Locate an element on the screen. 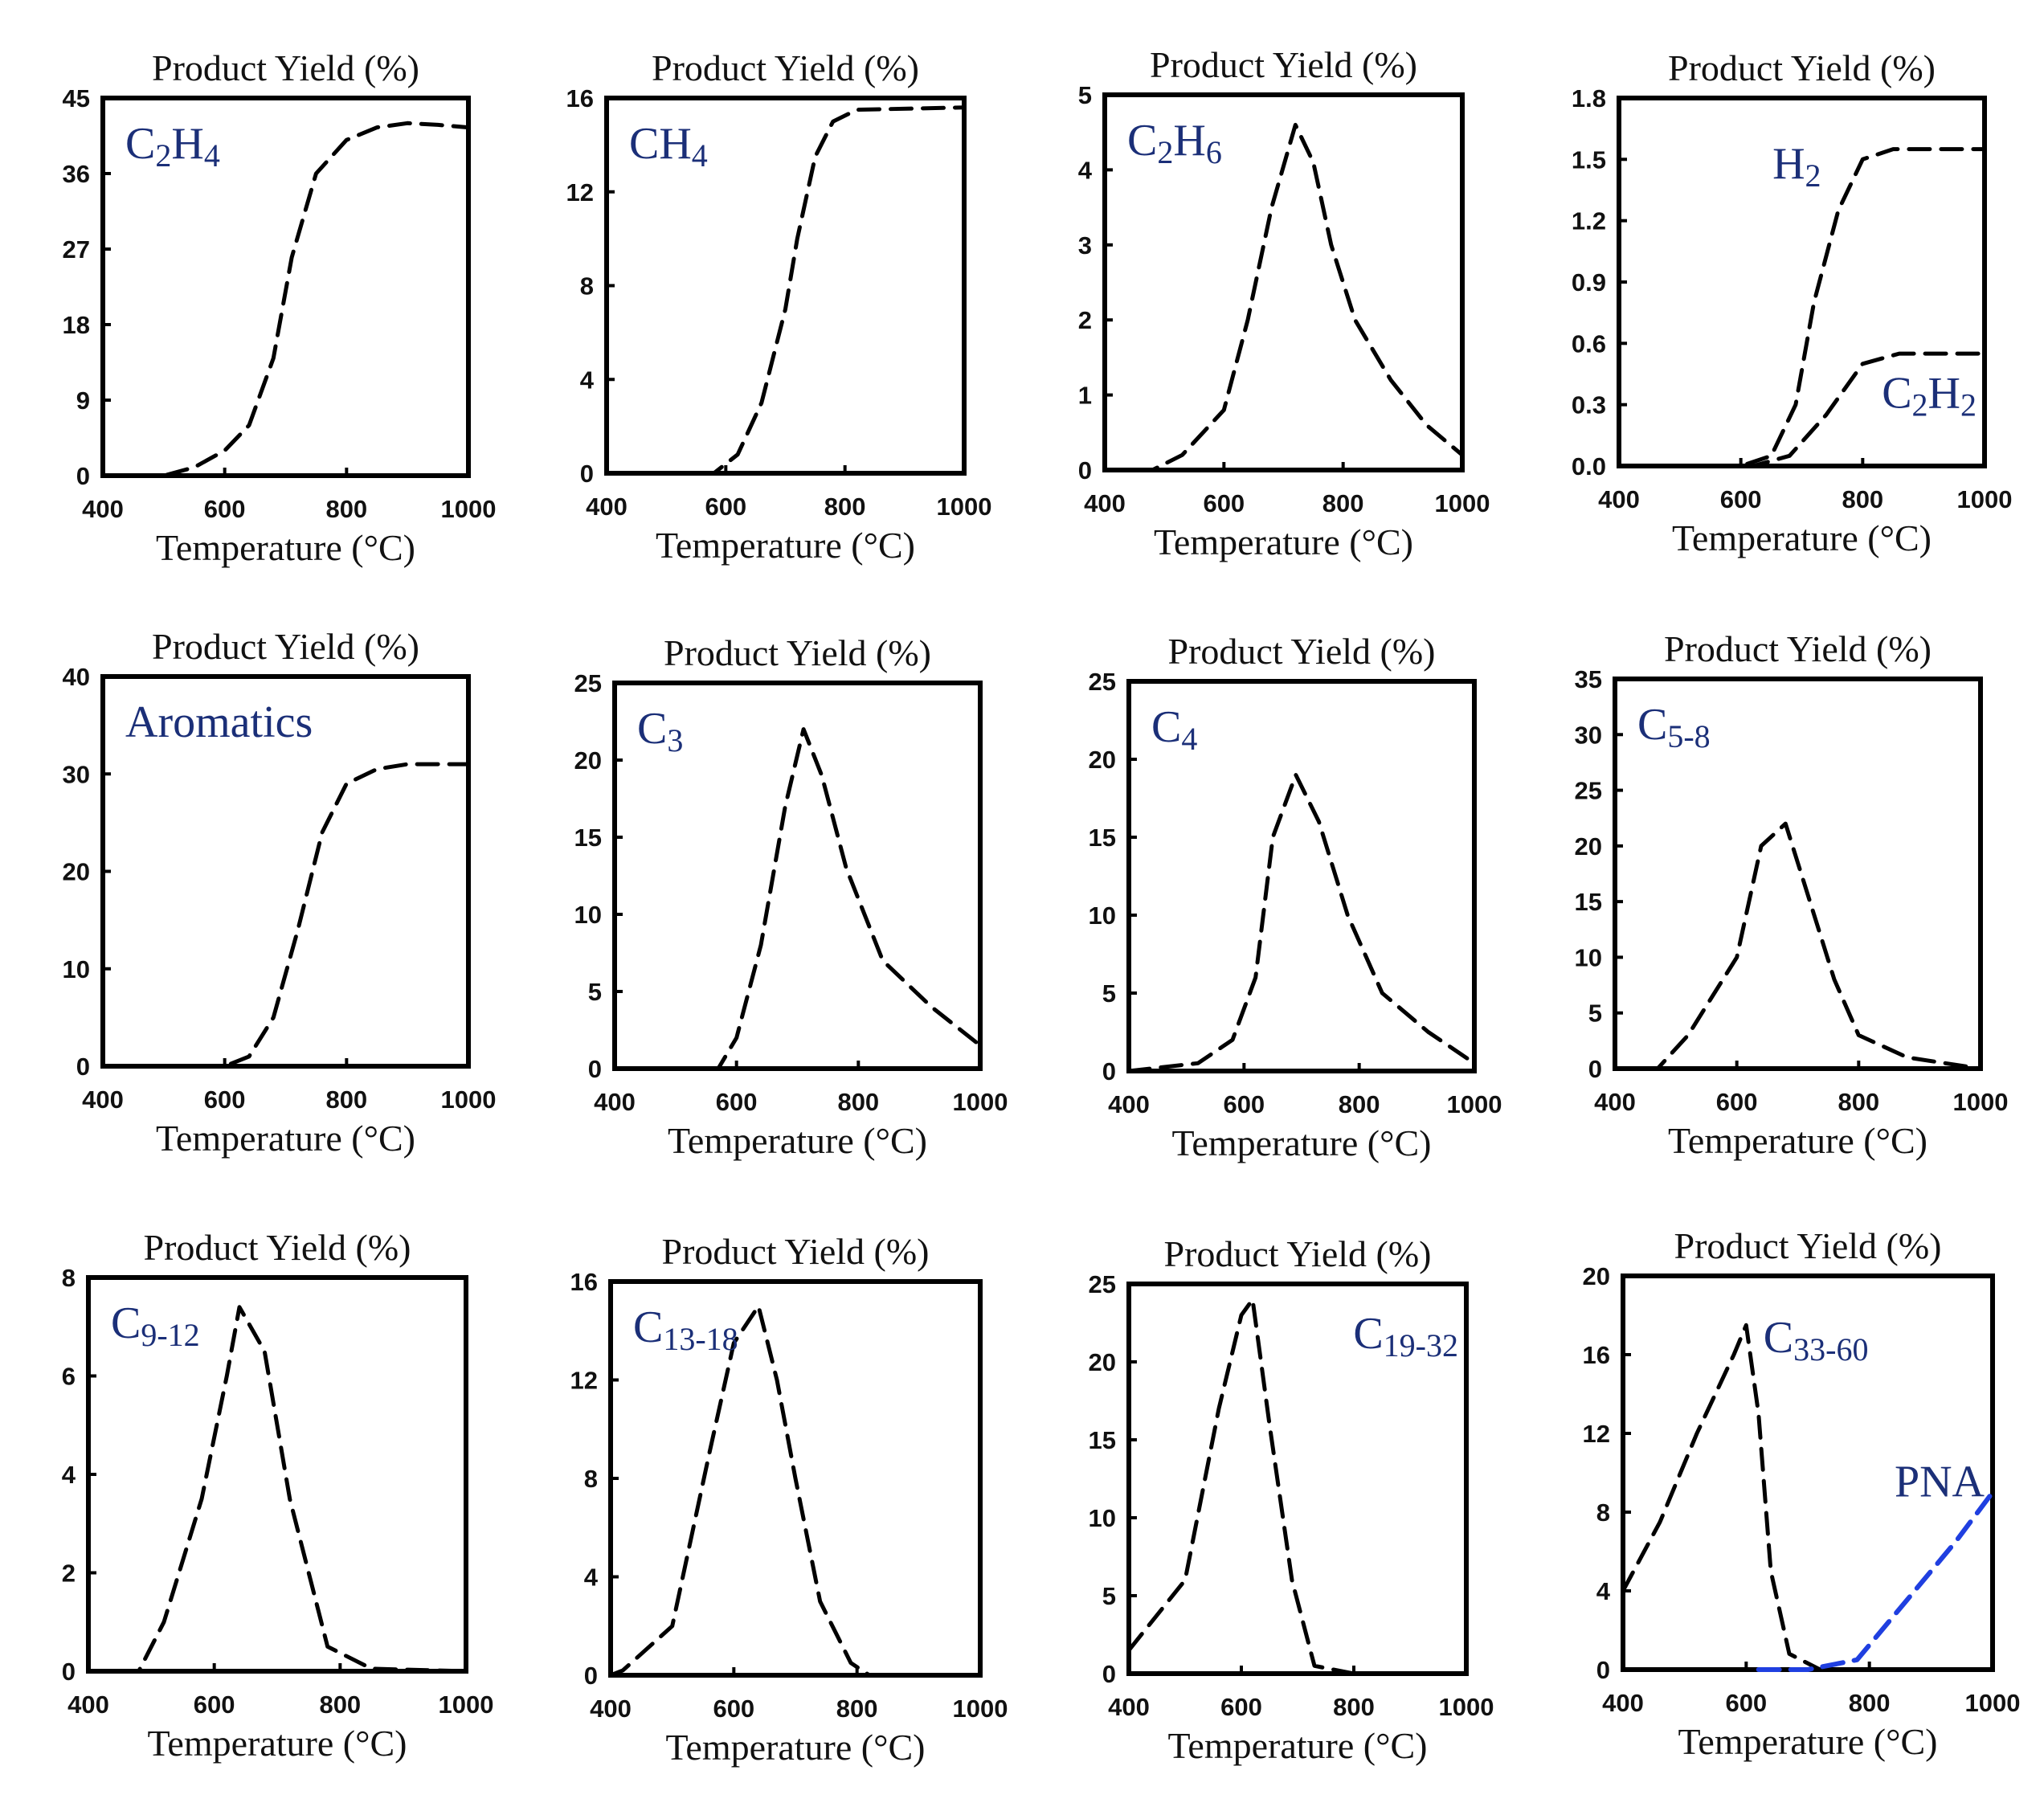  y-tick-label: 6 is located at coordinates (69, 1377).